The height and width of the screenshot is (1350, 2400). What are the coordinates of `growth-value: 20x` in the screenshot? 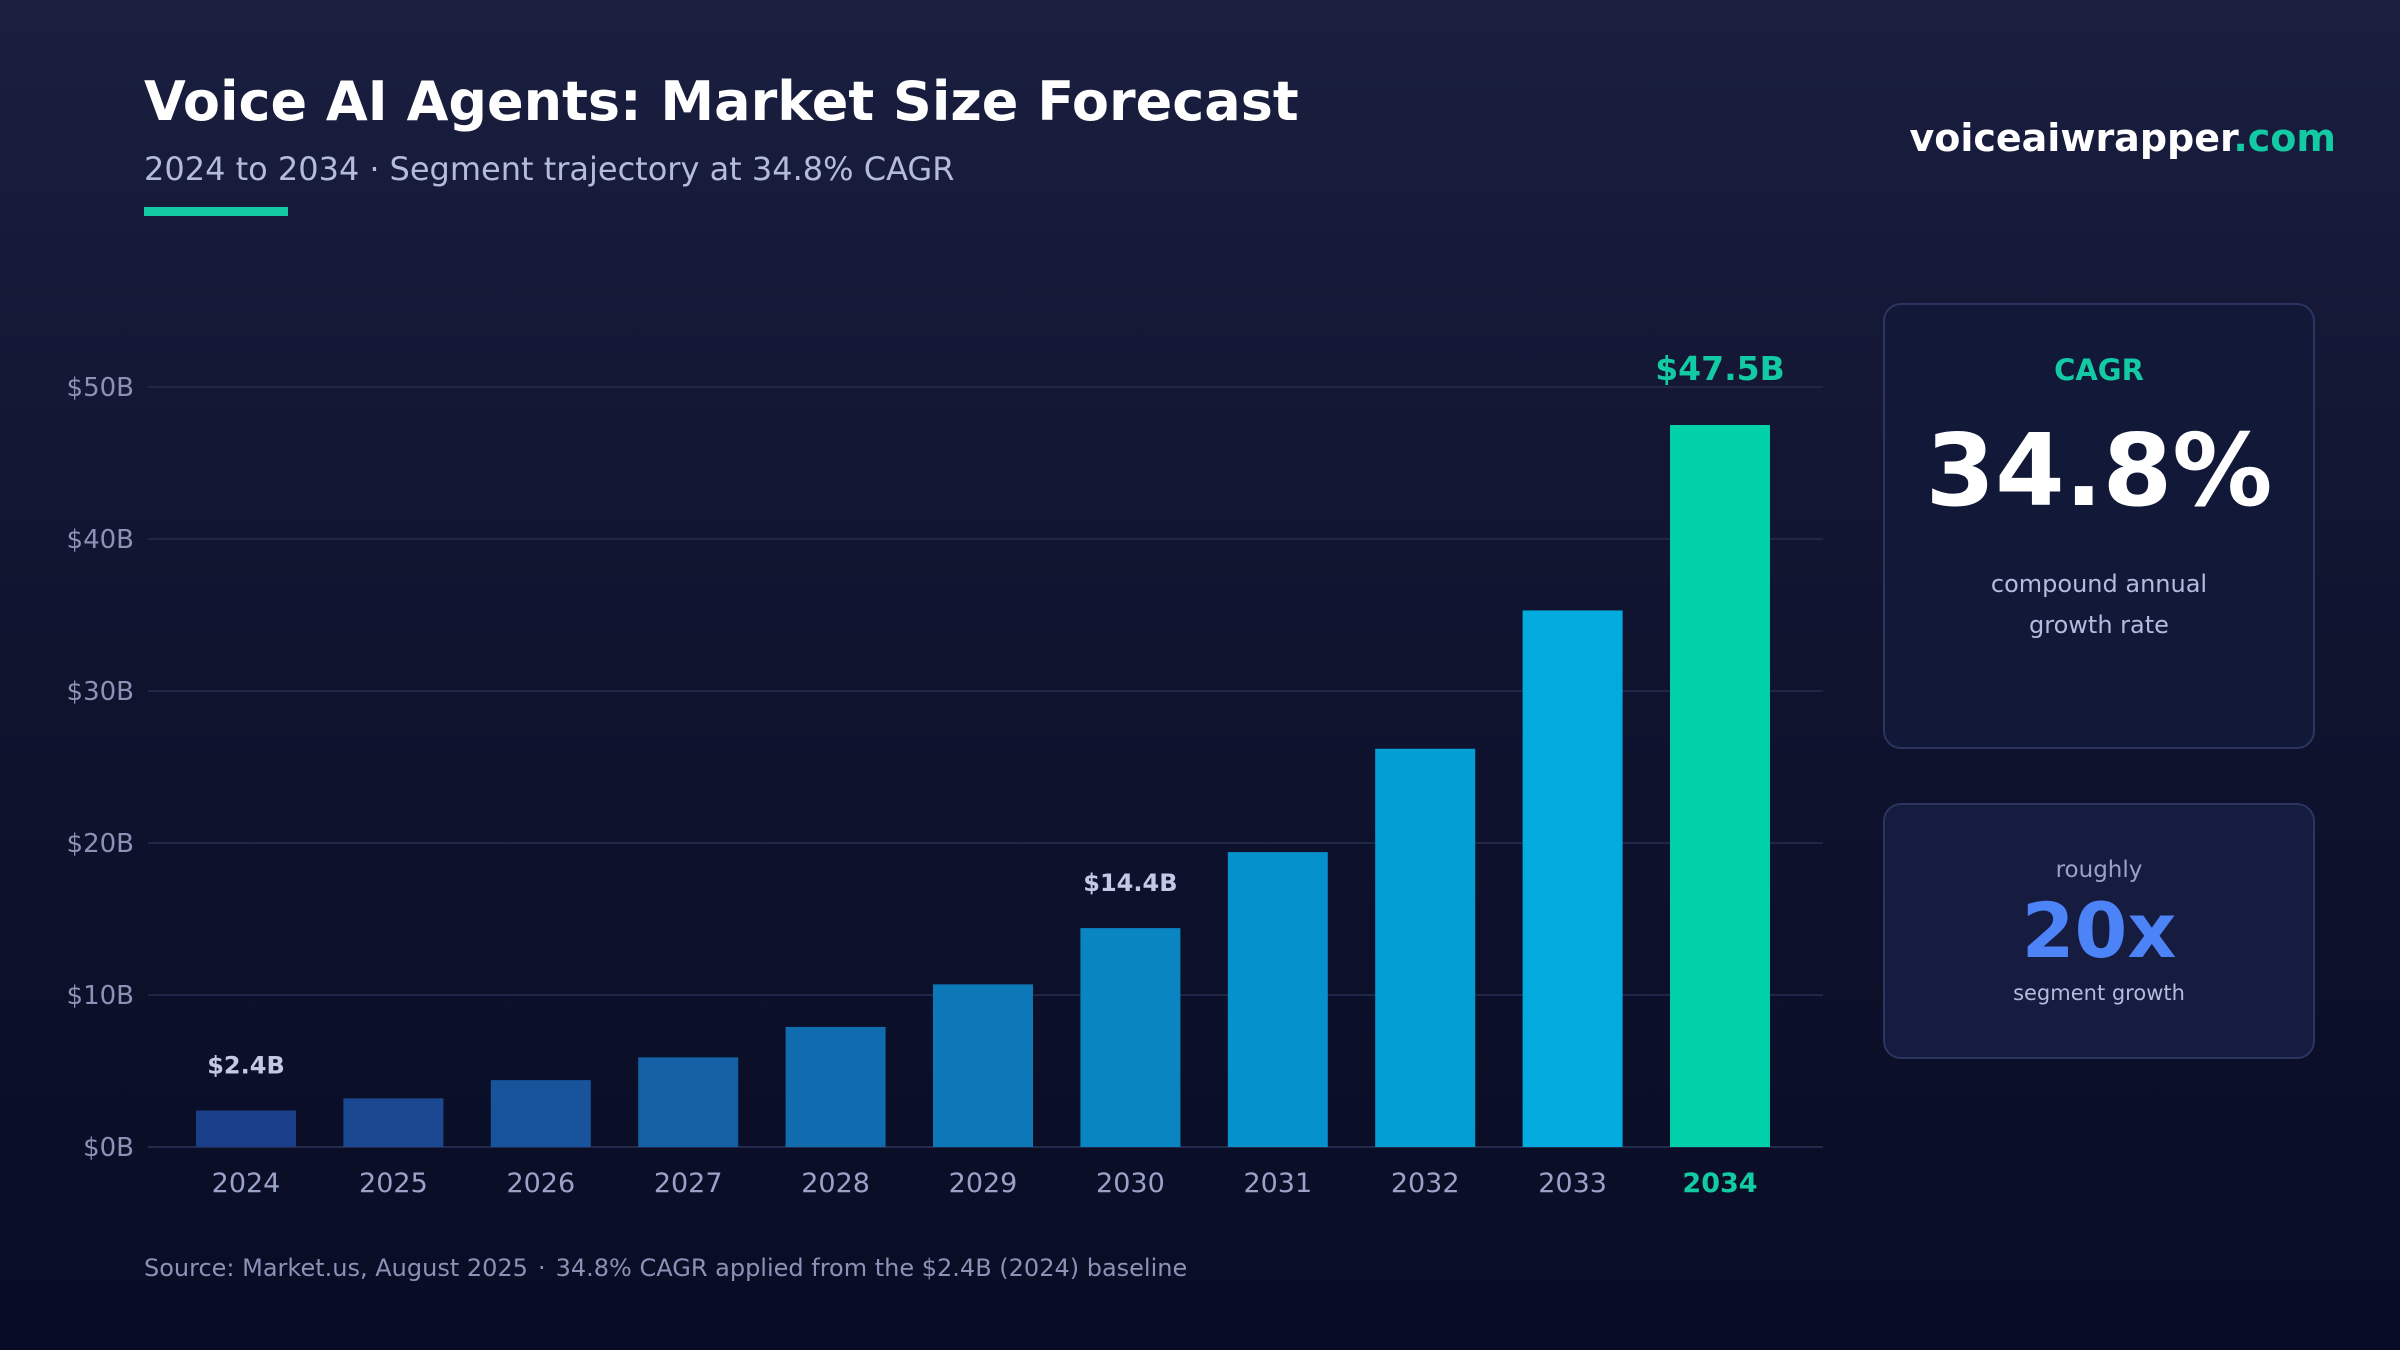 It's located at (2099, 930).